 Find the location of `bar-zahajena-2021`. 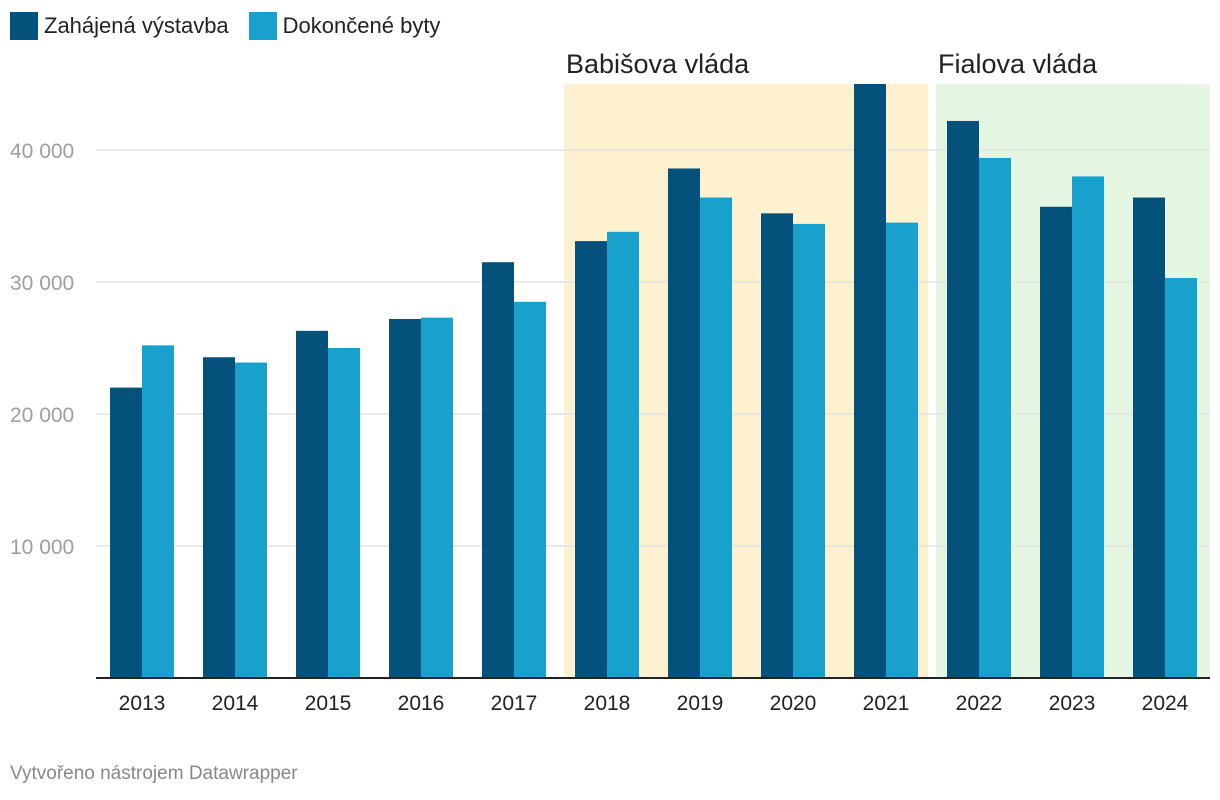

bar-zahajena-2021 is located at coordinates (870, 381).